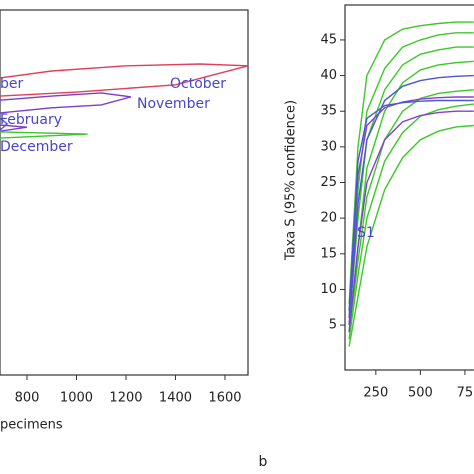 The height and width of the screenshot is (474, 474). Describe the element at coordinates (328, 289) in the screenshot. I see `y-tick-label: 10` at that location.